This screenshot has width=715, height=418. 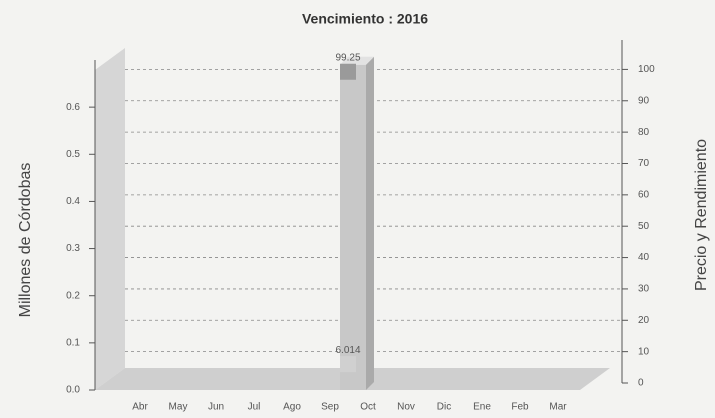 I want to click on y-tick-label: 0.4, so click(x=73, y=201).